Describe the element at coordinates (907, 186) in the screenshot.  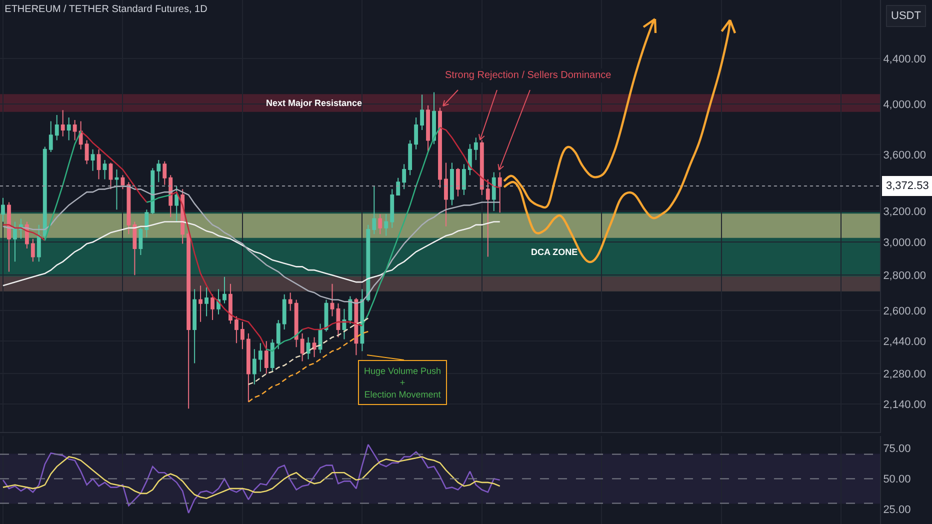
I see `ref-line-label: 3,372.53` at that location.